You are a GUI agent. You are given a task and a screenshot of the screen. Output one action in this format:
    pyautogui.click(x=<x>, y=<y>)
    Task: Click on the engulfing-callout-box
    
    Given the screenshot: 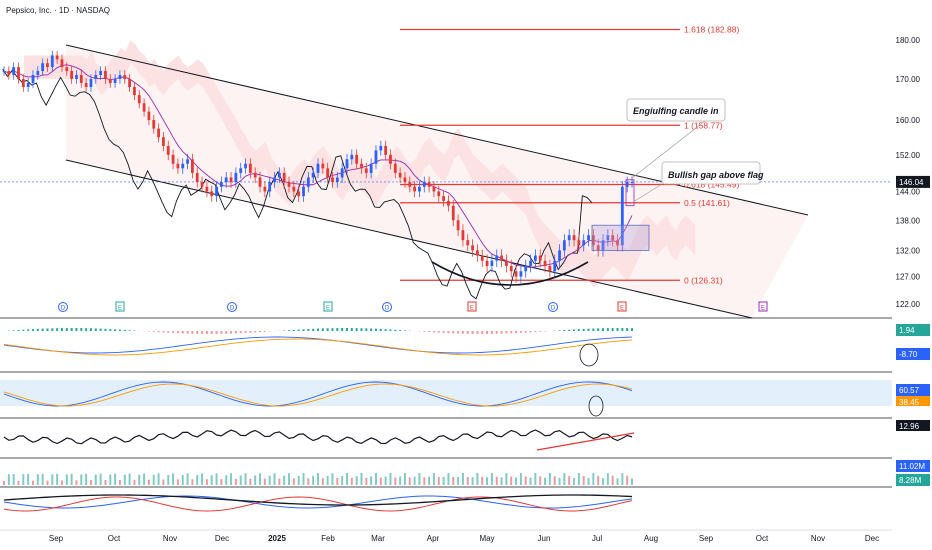 What is the action you would take?
    pyautogui.click(x=676, y=110)
    